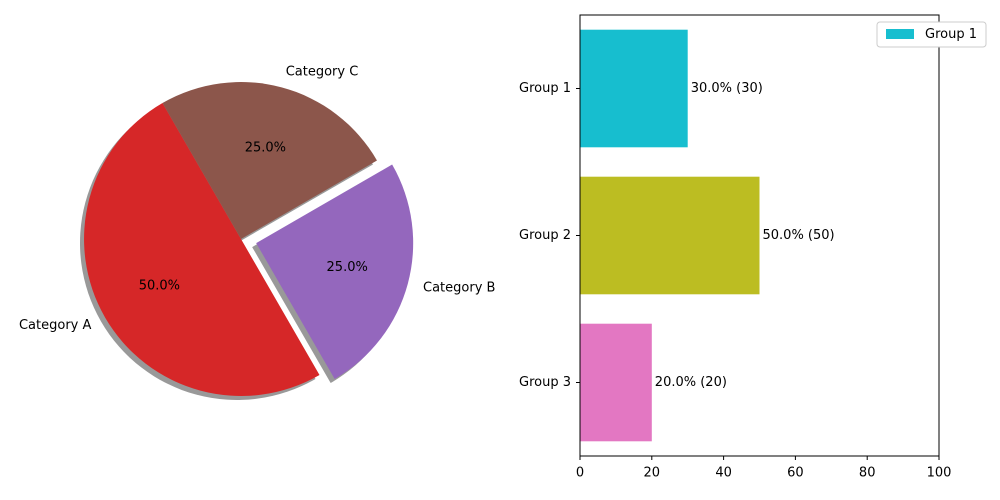 This screenshot has height=500, width=1000. I want to click on x-tick-label: 80, so click(867, 473).